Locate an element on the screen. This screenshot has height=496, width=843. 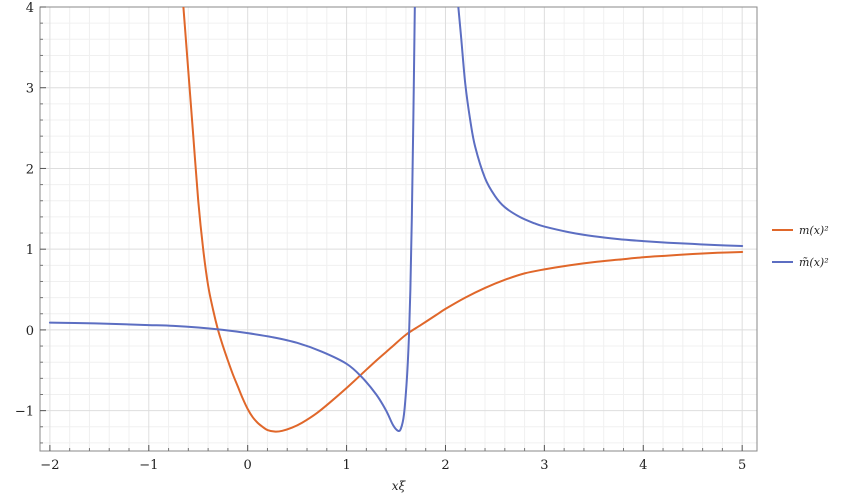
x-axis-title: xξ is located at coordinates (399, 486).